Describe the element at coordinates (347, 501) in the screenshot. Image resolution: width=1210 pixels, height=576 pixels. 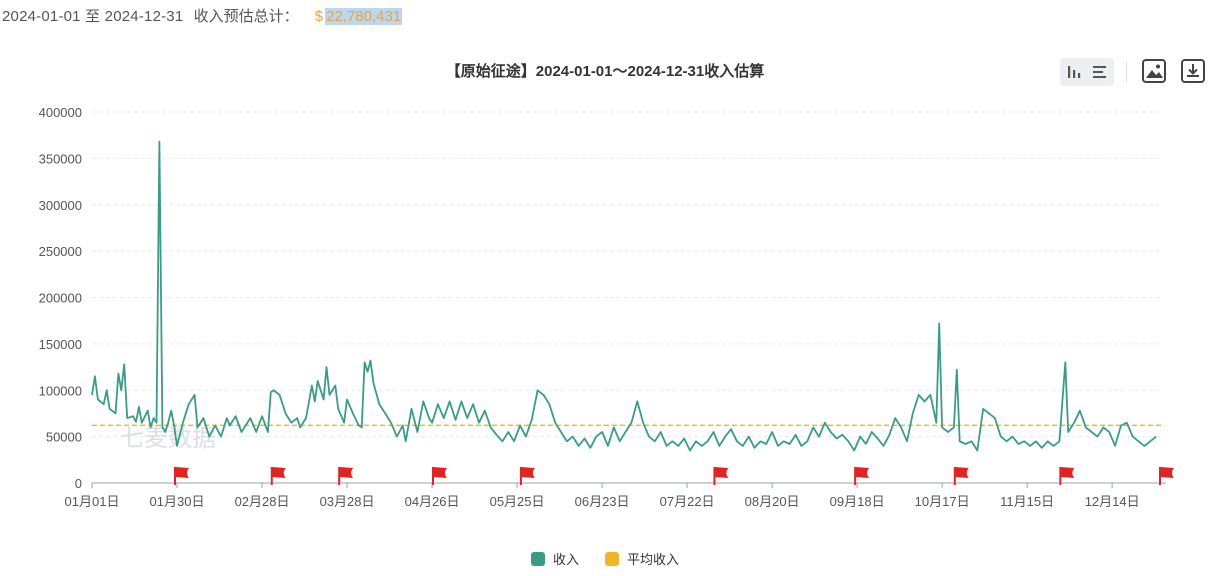
I see `x-tick-label: 03月28日` at that location.